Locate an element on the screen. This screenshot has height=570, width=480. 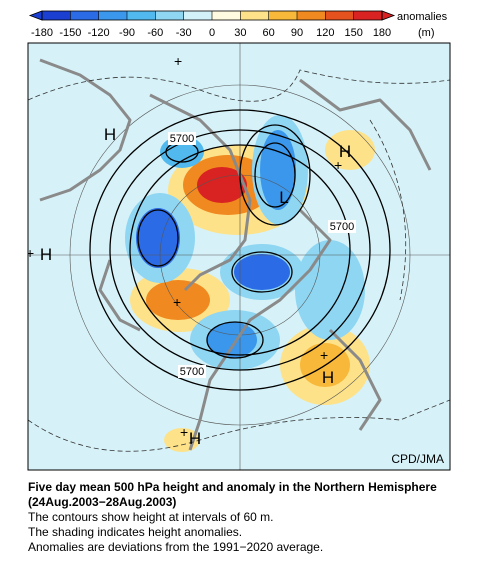
colorbar-unit: (m) is located at coordinates (426, 33).